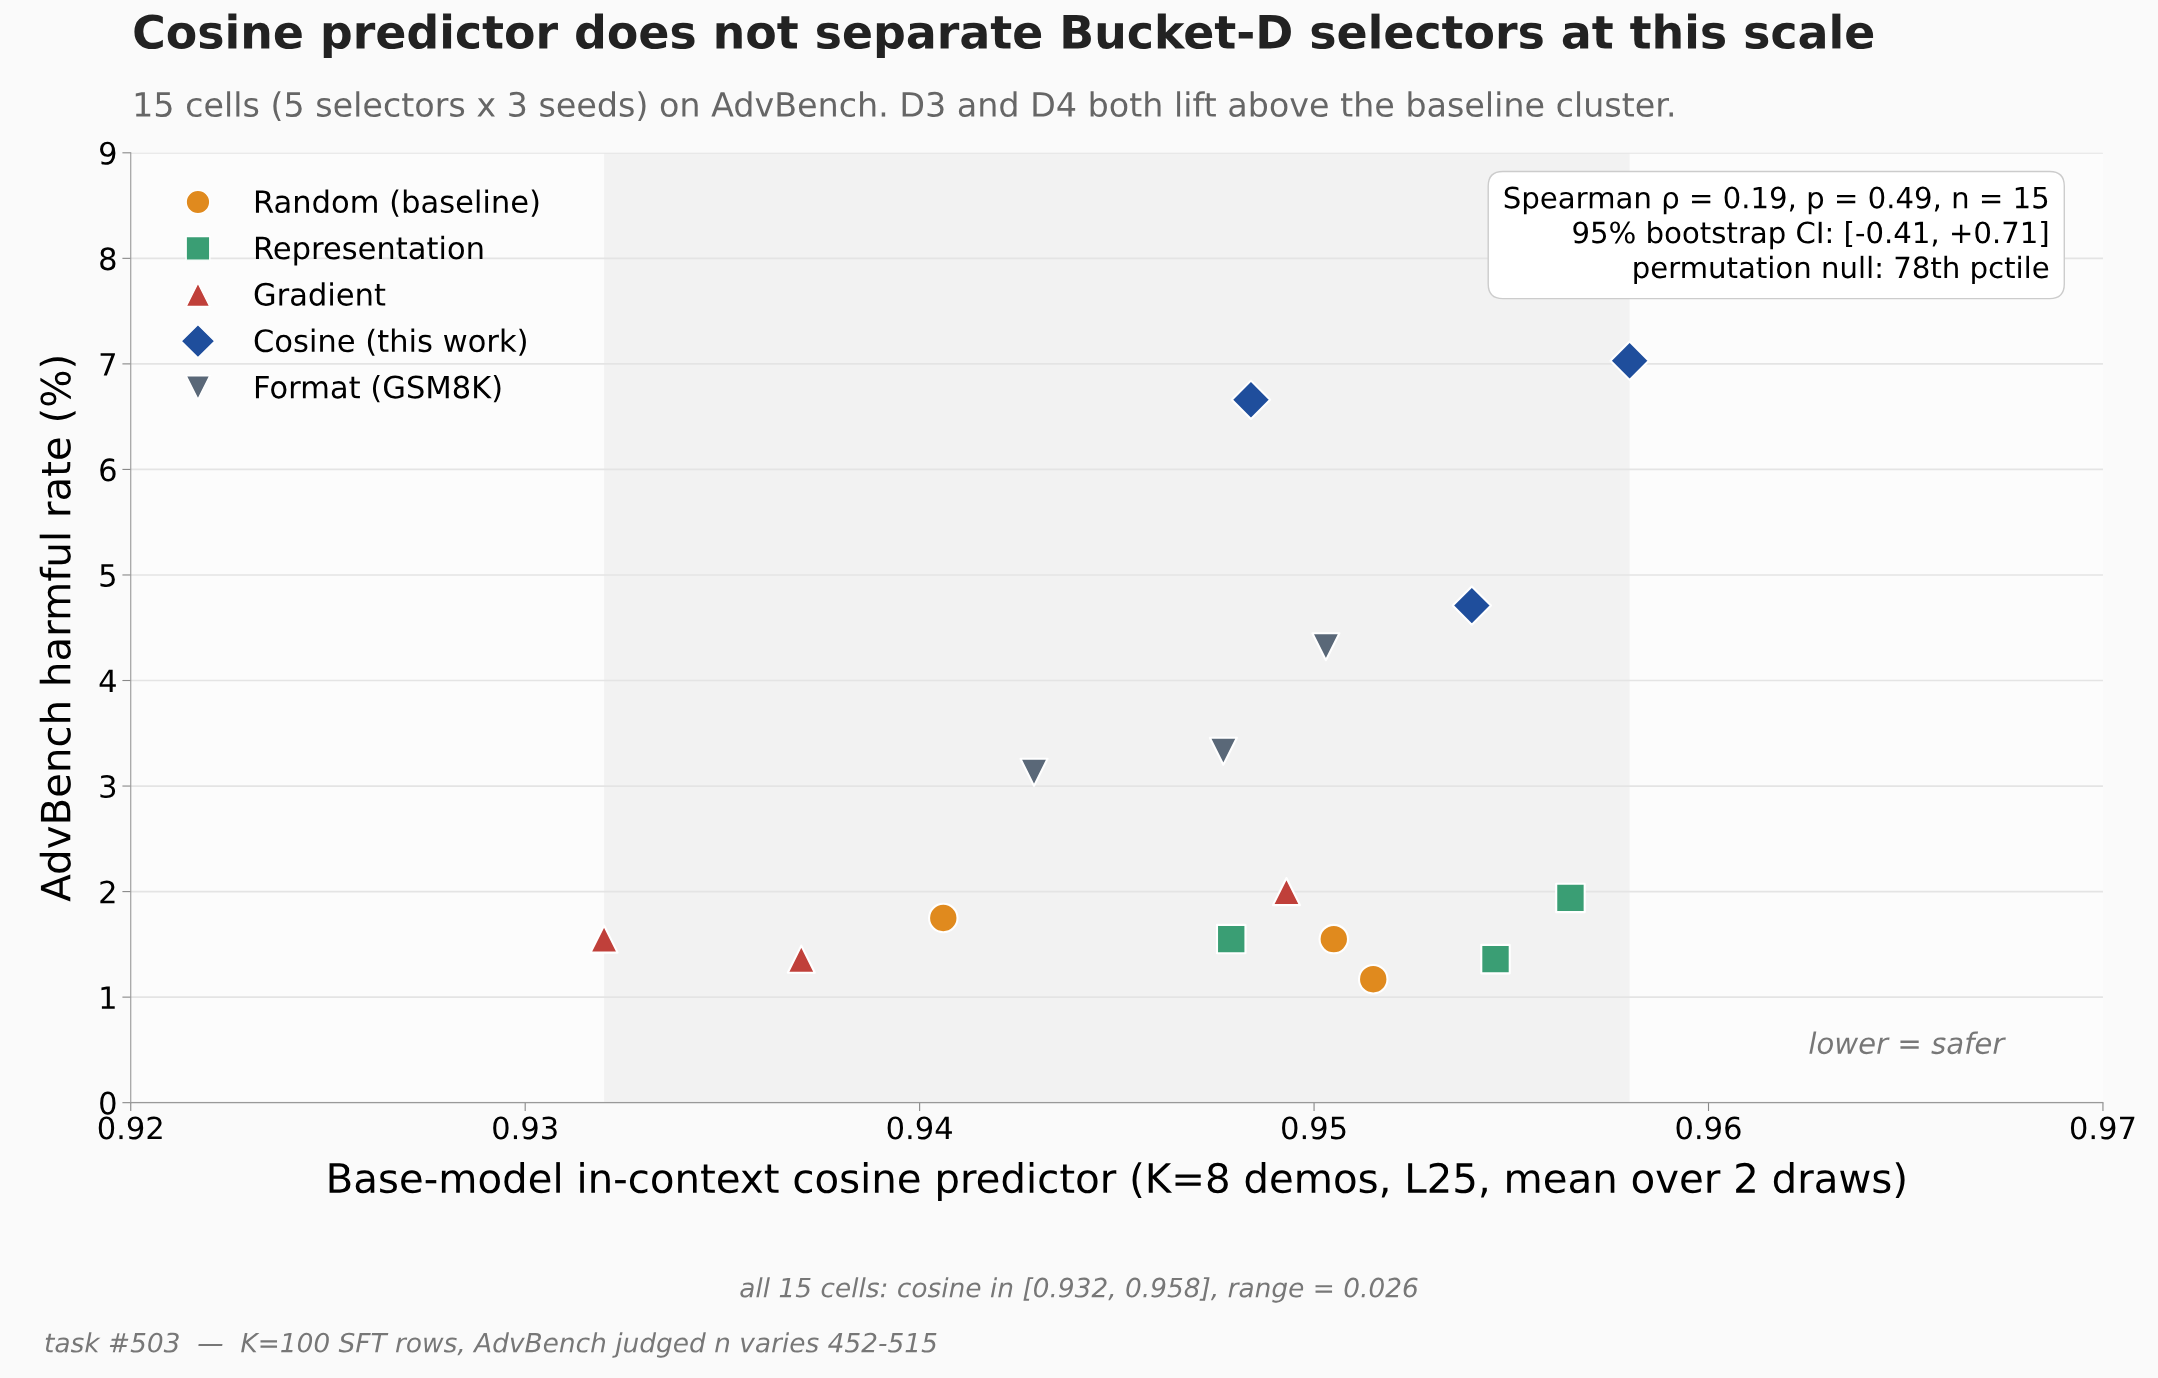 Image resolution: width=2158 pixels, height=1378 pixels. I want to click on y-tick-label: 6, so click(108, 470).